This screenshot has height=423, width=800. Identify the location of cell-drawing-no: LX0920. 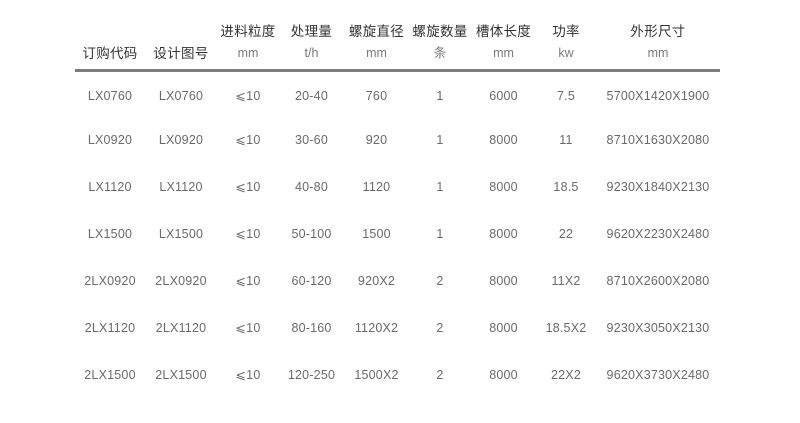
(181, 139).